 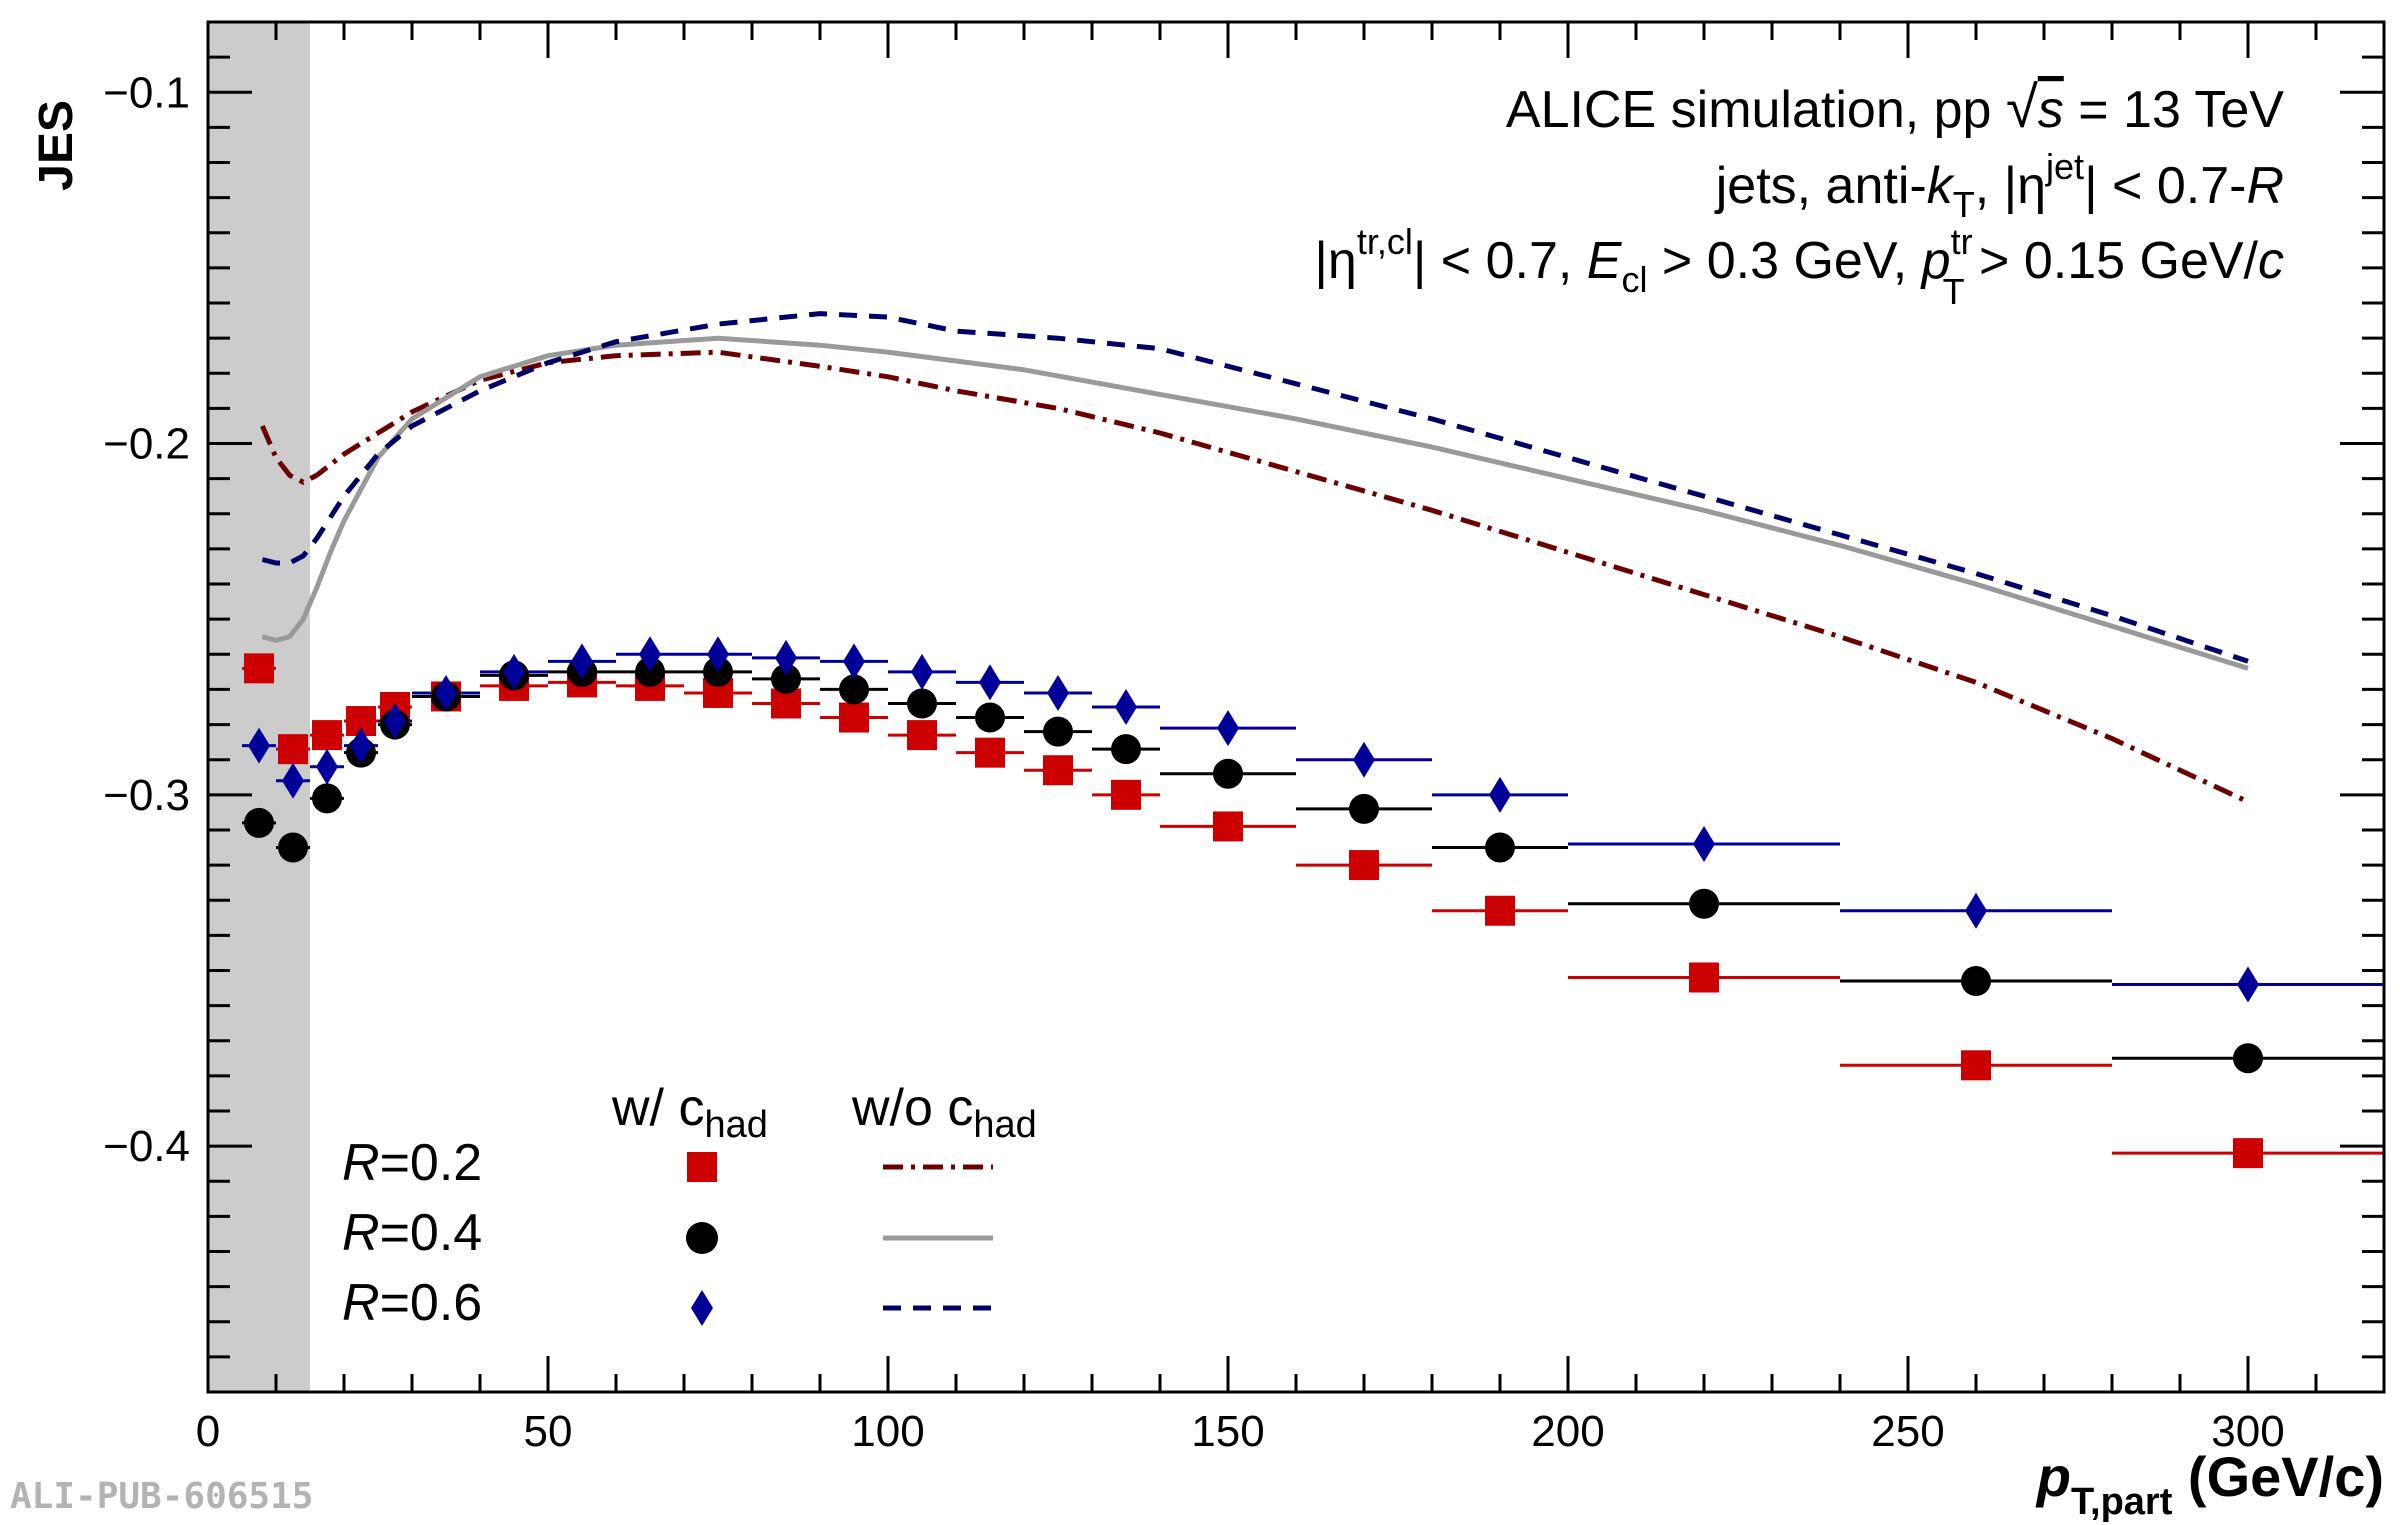 What do you see at coordinates (146, 1146) in the screenshot?
I see `y-tick-label: −0.4` at bounding box center [146, 1146].